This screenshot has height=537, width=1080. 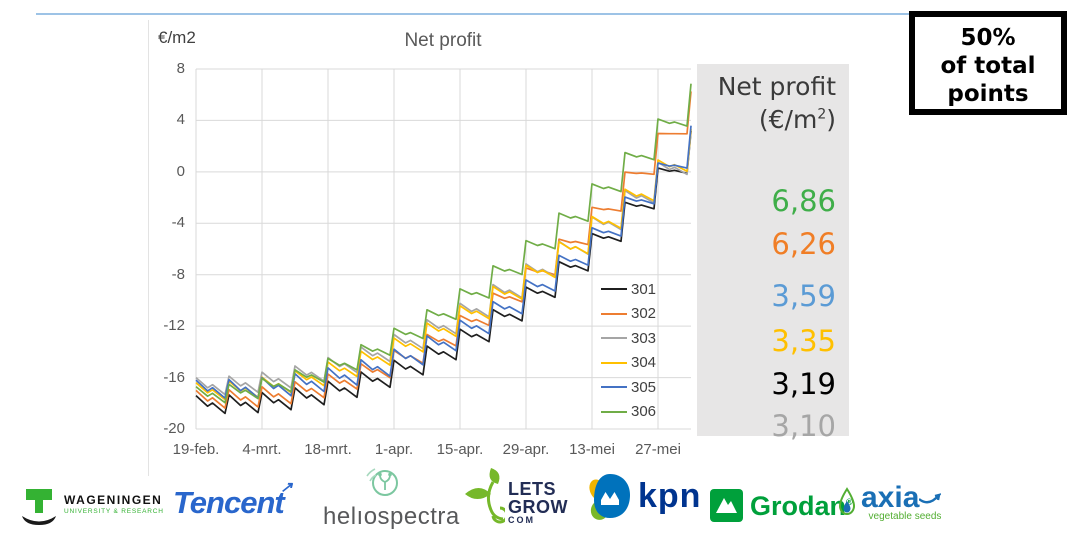 I want to click on y-tick-label: -16, so click(x=174, y=377).